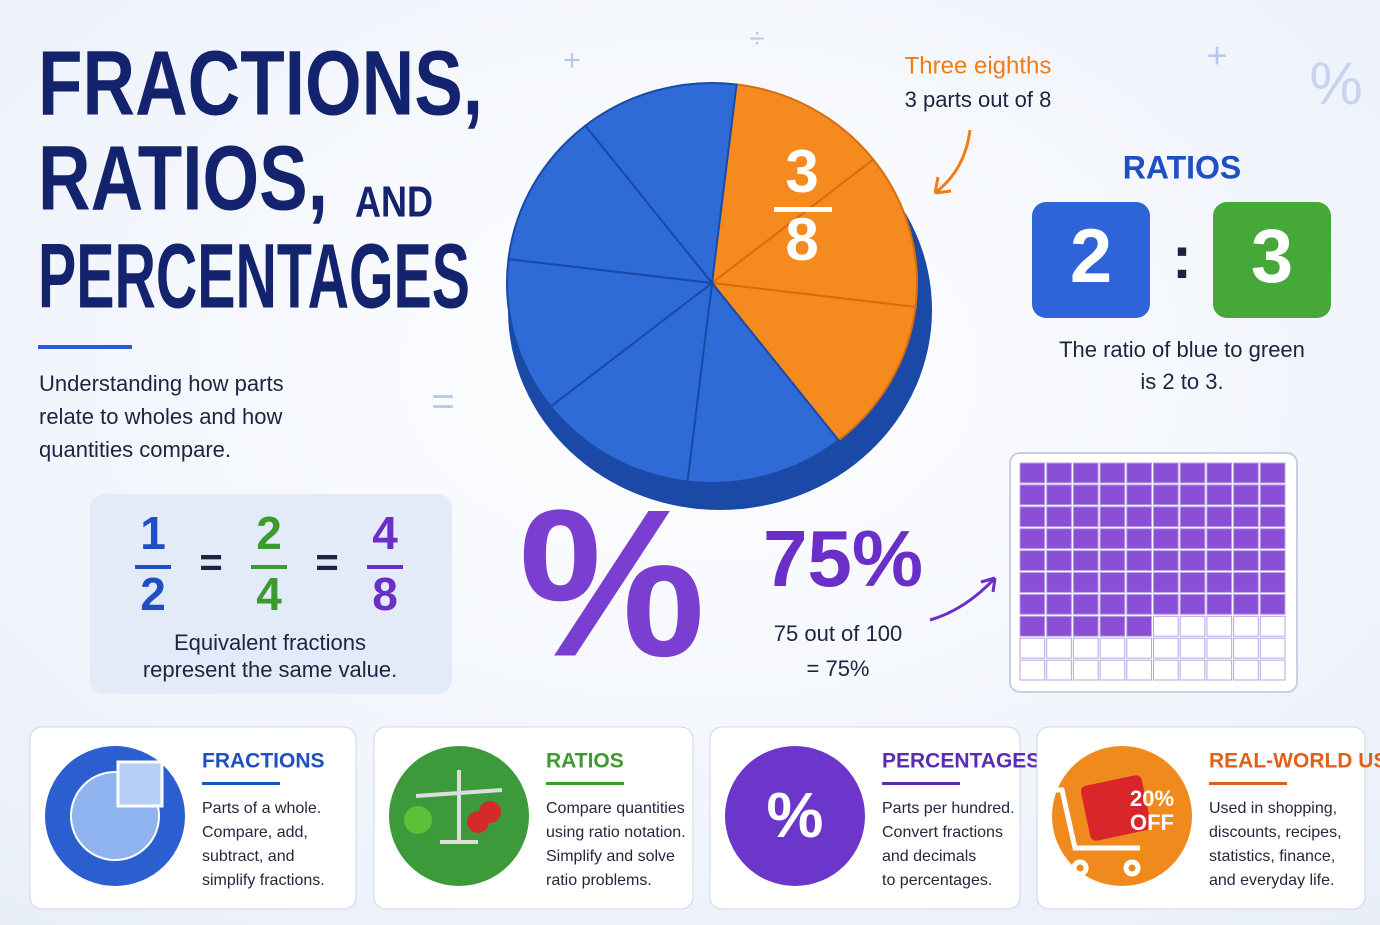  I want to click on subtitle: Understanding how parts, so click(161, 383).